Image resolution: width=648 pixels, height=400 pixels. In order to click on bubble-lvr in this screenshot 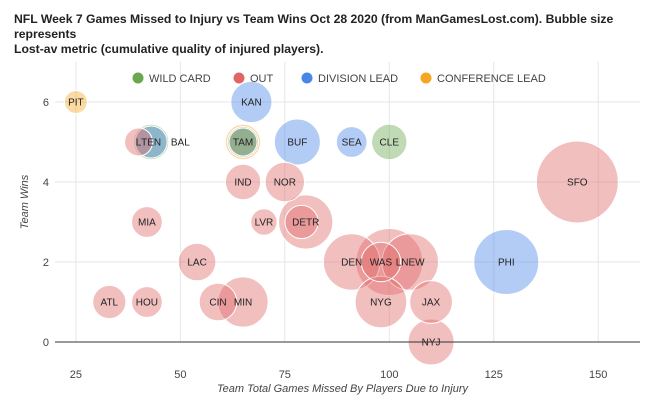, I will do `click(264, 222)`.